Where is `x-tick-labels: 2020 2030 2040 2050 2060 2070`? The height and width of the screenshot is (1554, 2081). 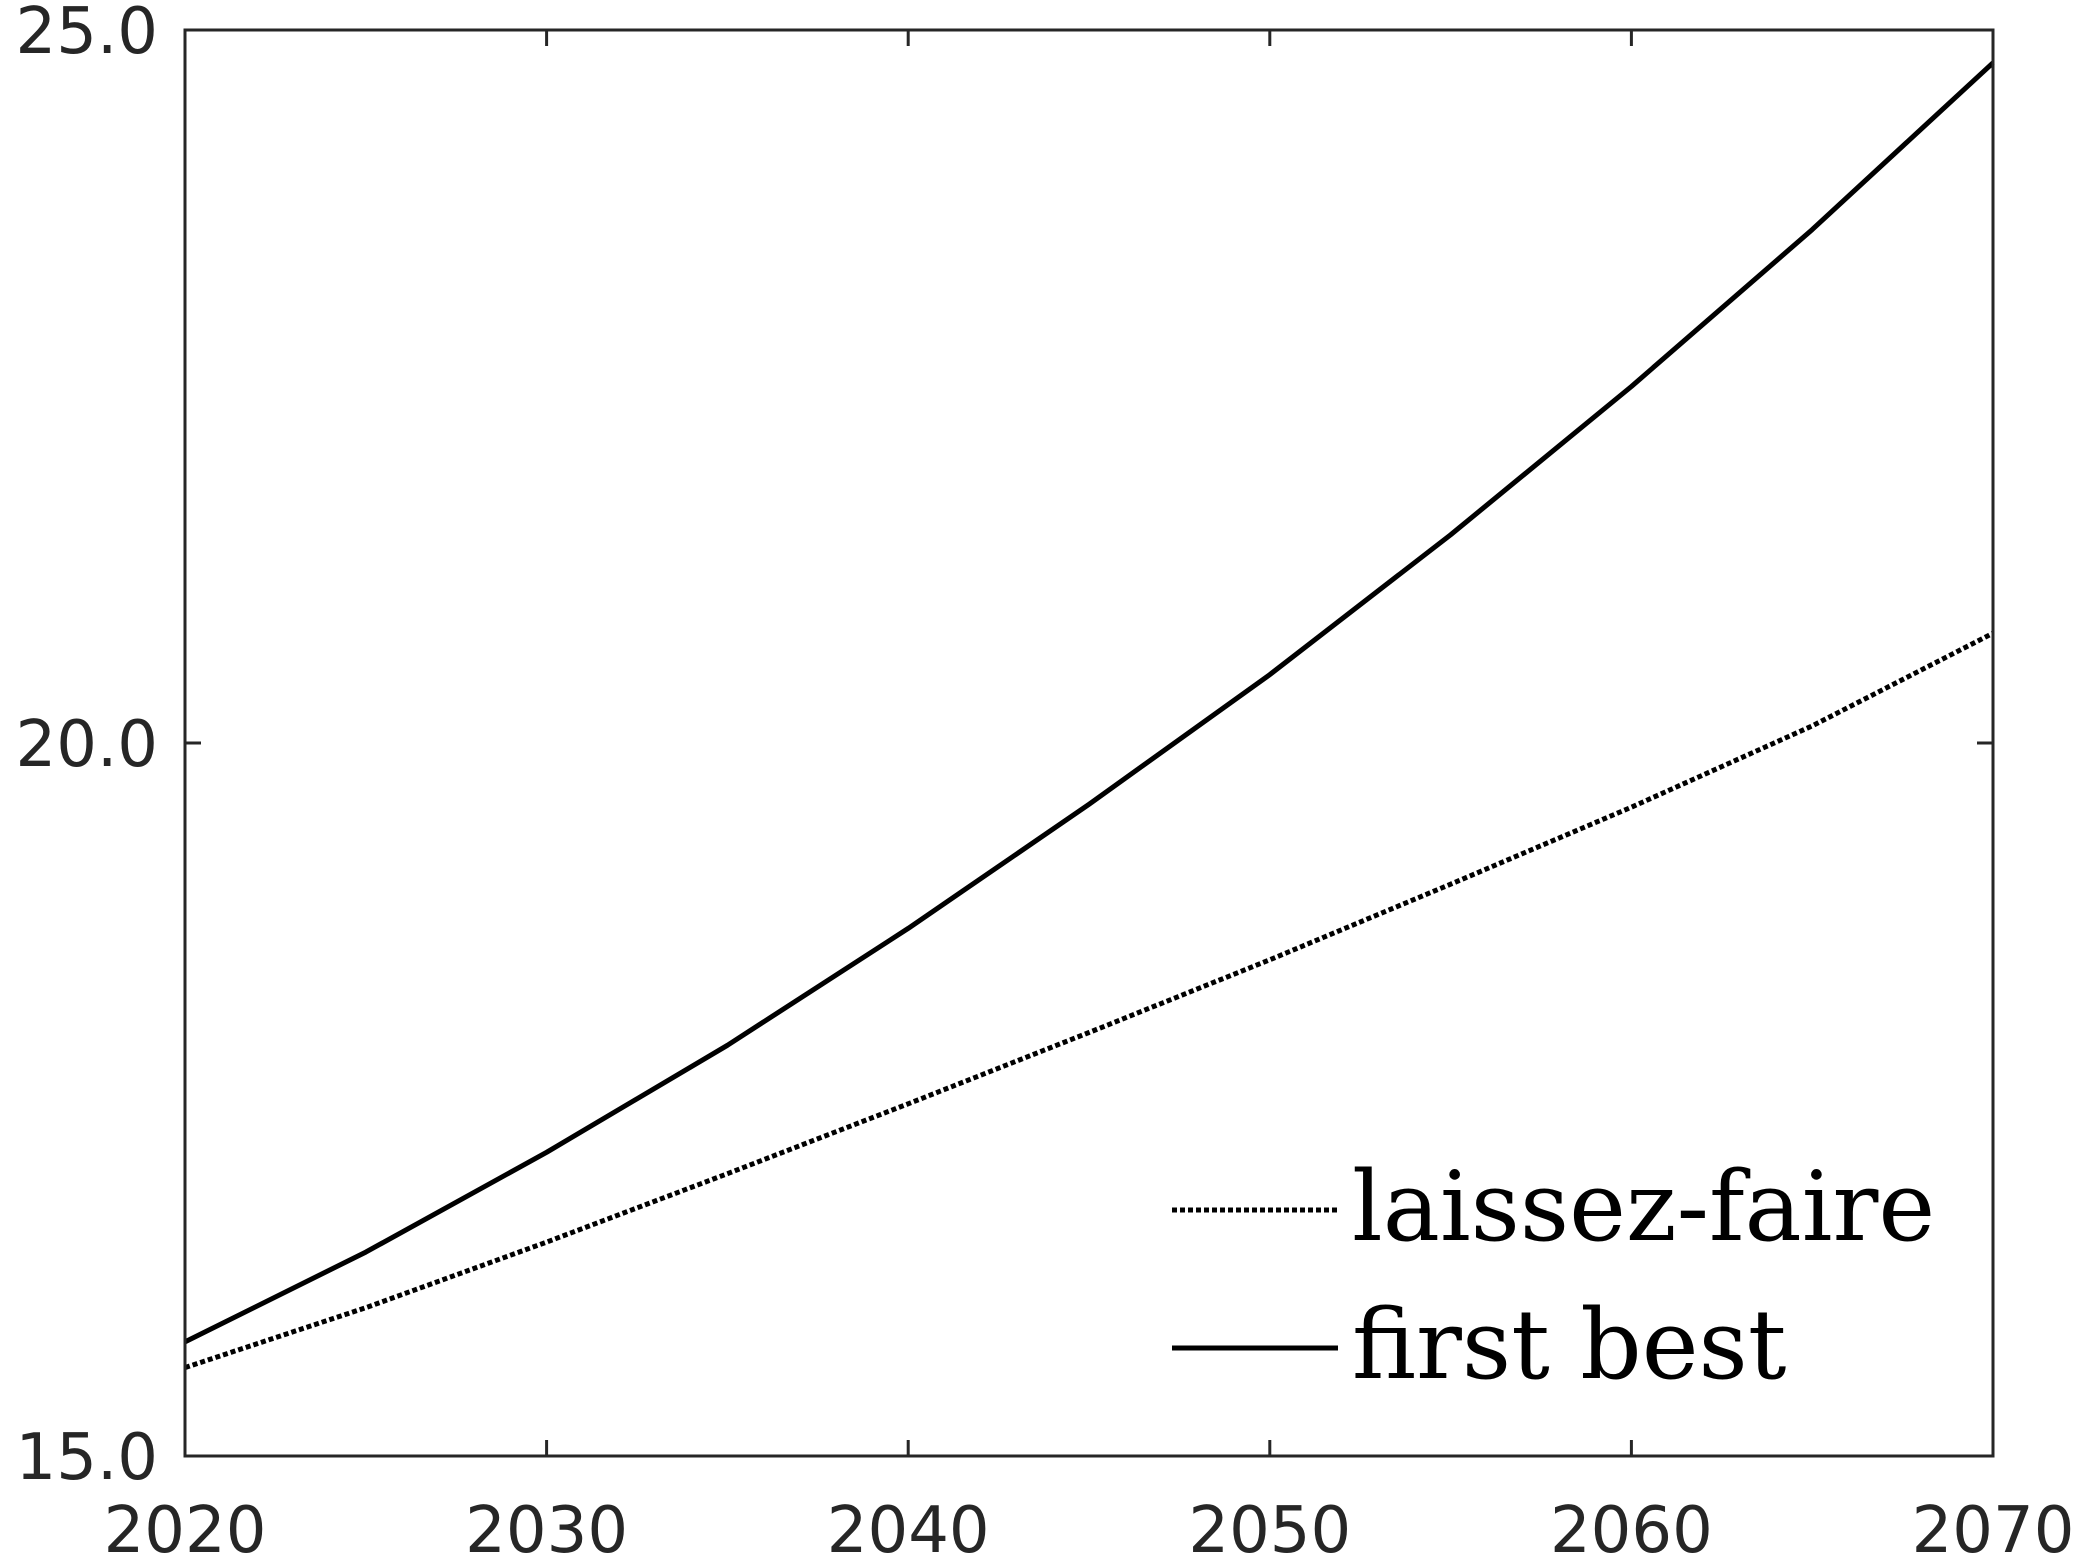 x-tick-labels: 2020 2030 2040 2050 2060 2070 is located at coordinates (1089, 1524).